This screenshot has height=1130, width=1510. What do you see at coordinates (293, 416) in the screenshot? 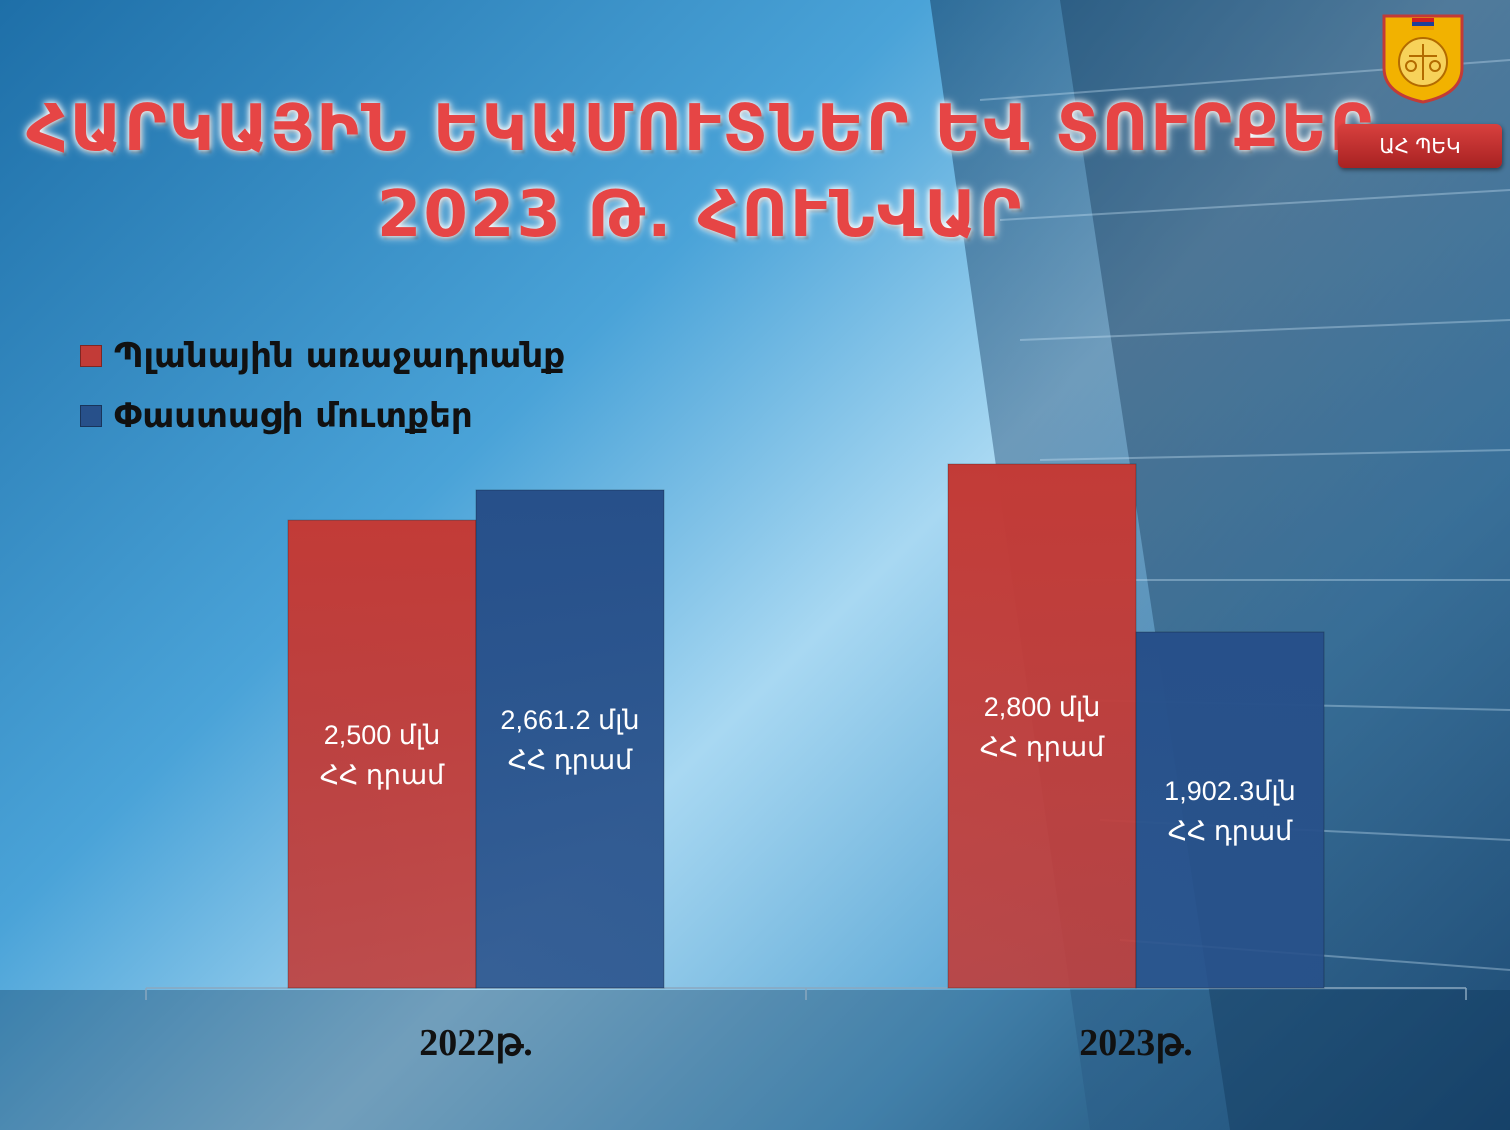
I see `legend-label-actual: Փաստացի մուտքեր` at bounding box center [293, 416].